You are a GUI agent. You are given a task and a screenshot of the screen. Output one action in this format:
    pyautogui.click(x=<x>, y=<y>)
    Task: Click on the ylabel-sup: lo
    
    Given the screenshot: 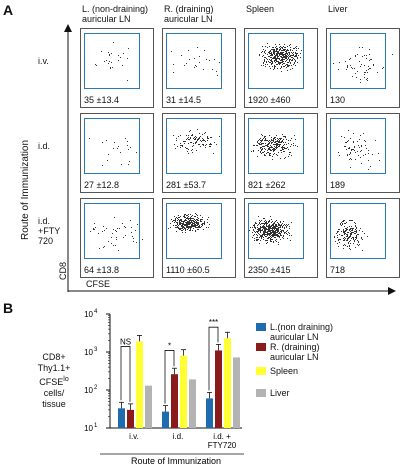 What is the action you would take?
    pyautogui.click(x=66, y=379)
    